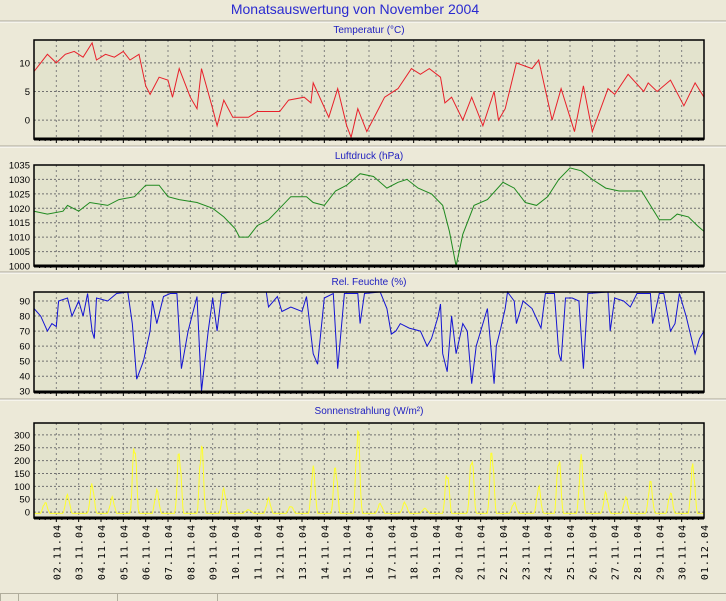 The image size is (726, 601). What do you see at coordinates (19, 238) in the screenshot?
I see `y-tick-label: 1010` at bounding box center [19, 238].